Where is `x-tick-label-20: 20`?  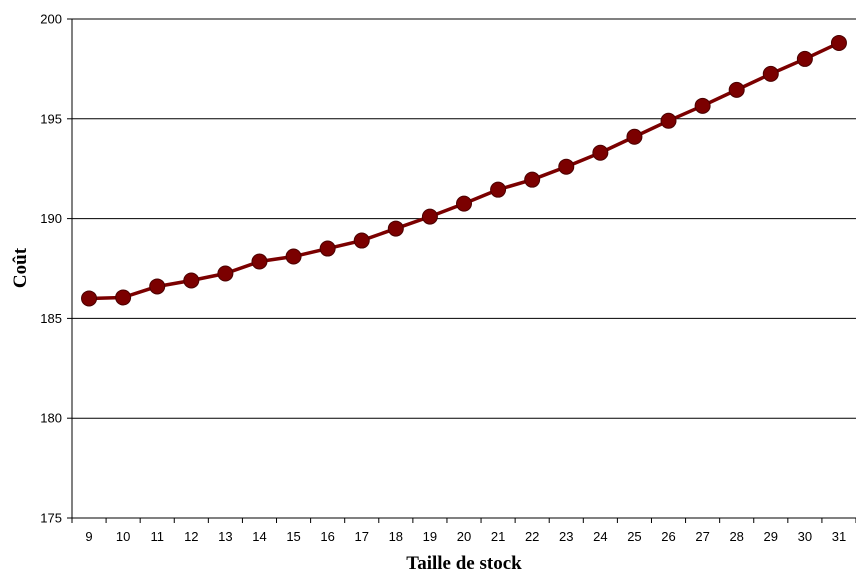
x-tick-label-20: 20 is located at coordinates (464, 536).